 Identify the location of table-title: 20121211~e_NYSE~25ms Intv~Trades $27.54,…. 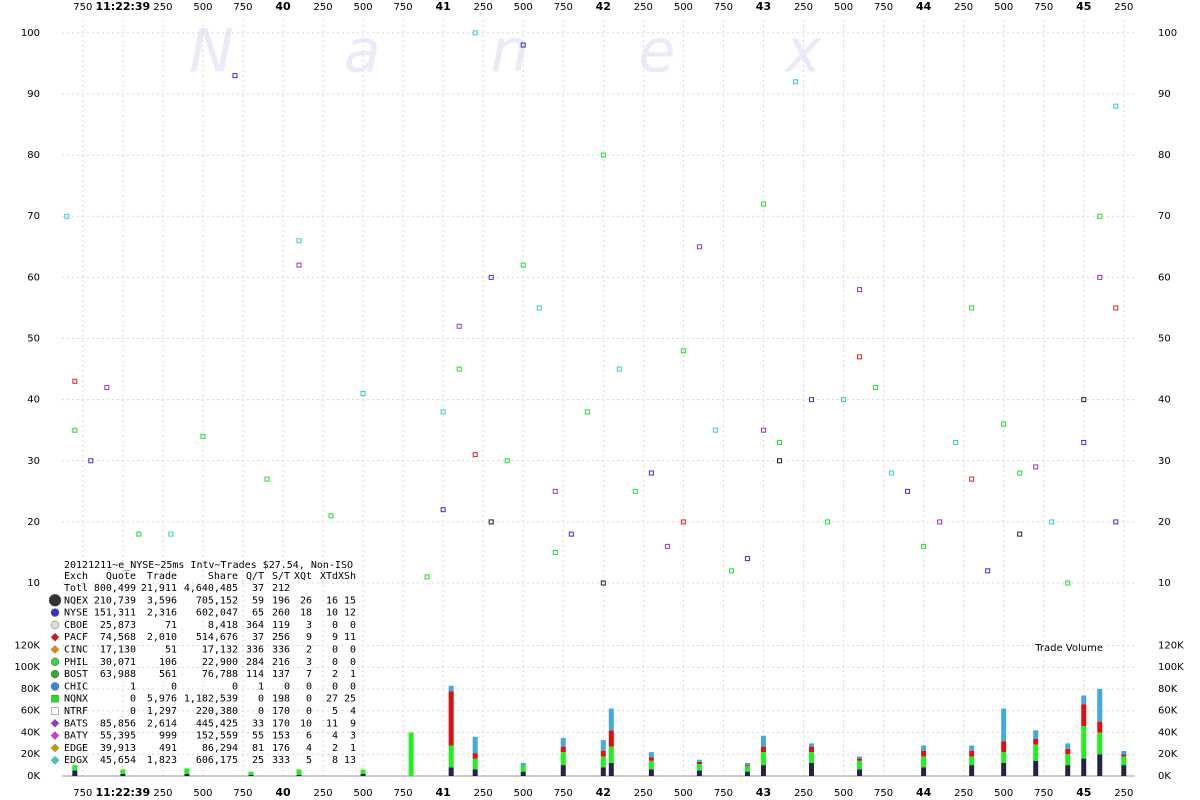
(208, 565).